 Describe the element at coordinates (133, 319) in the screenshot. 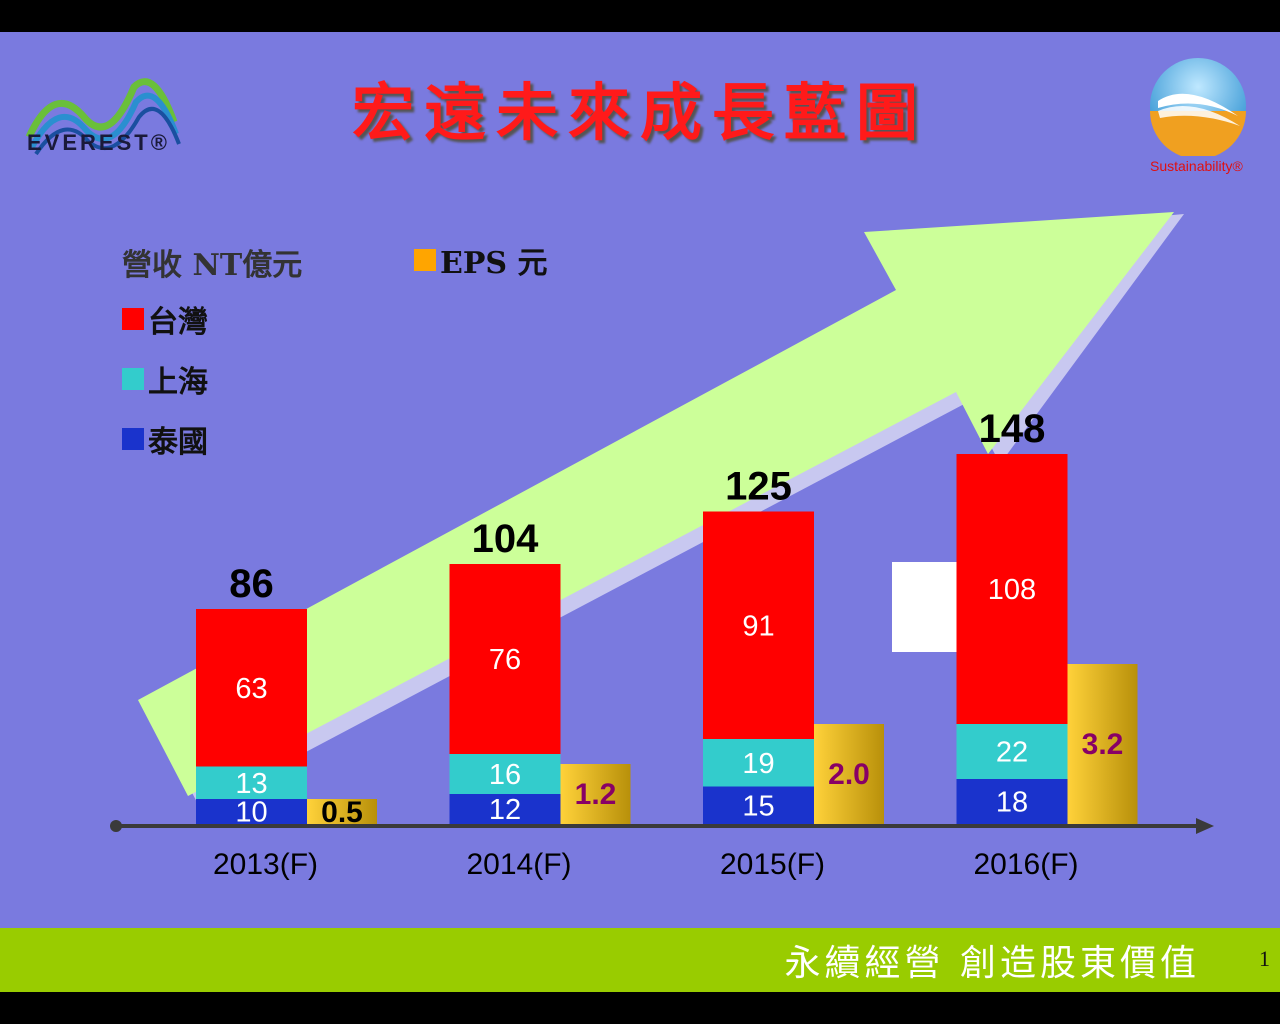

I see `legend-taiwan-swatch` at that location.